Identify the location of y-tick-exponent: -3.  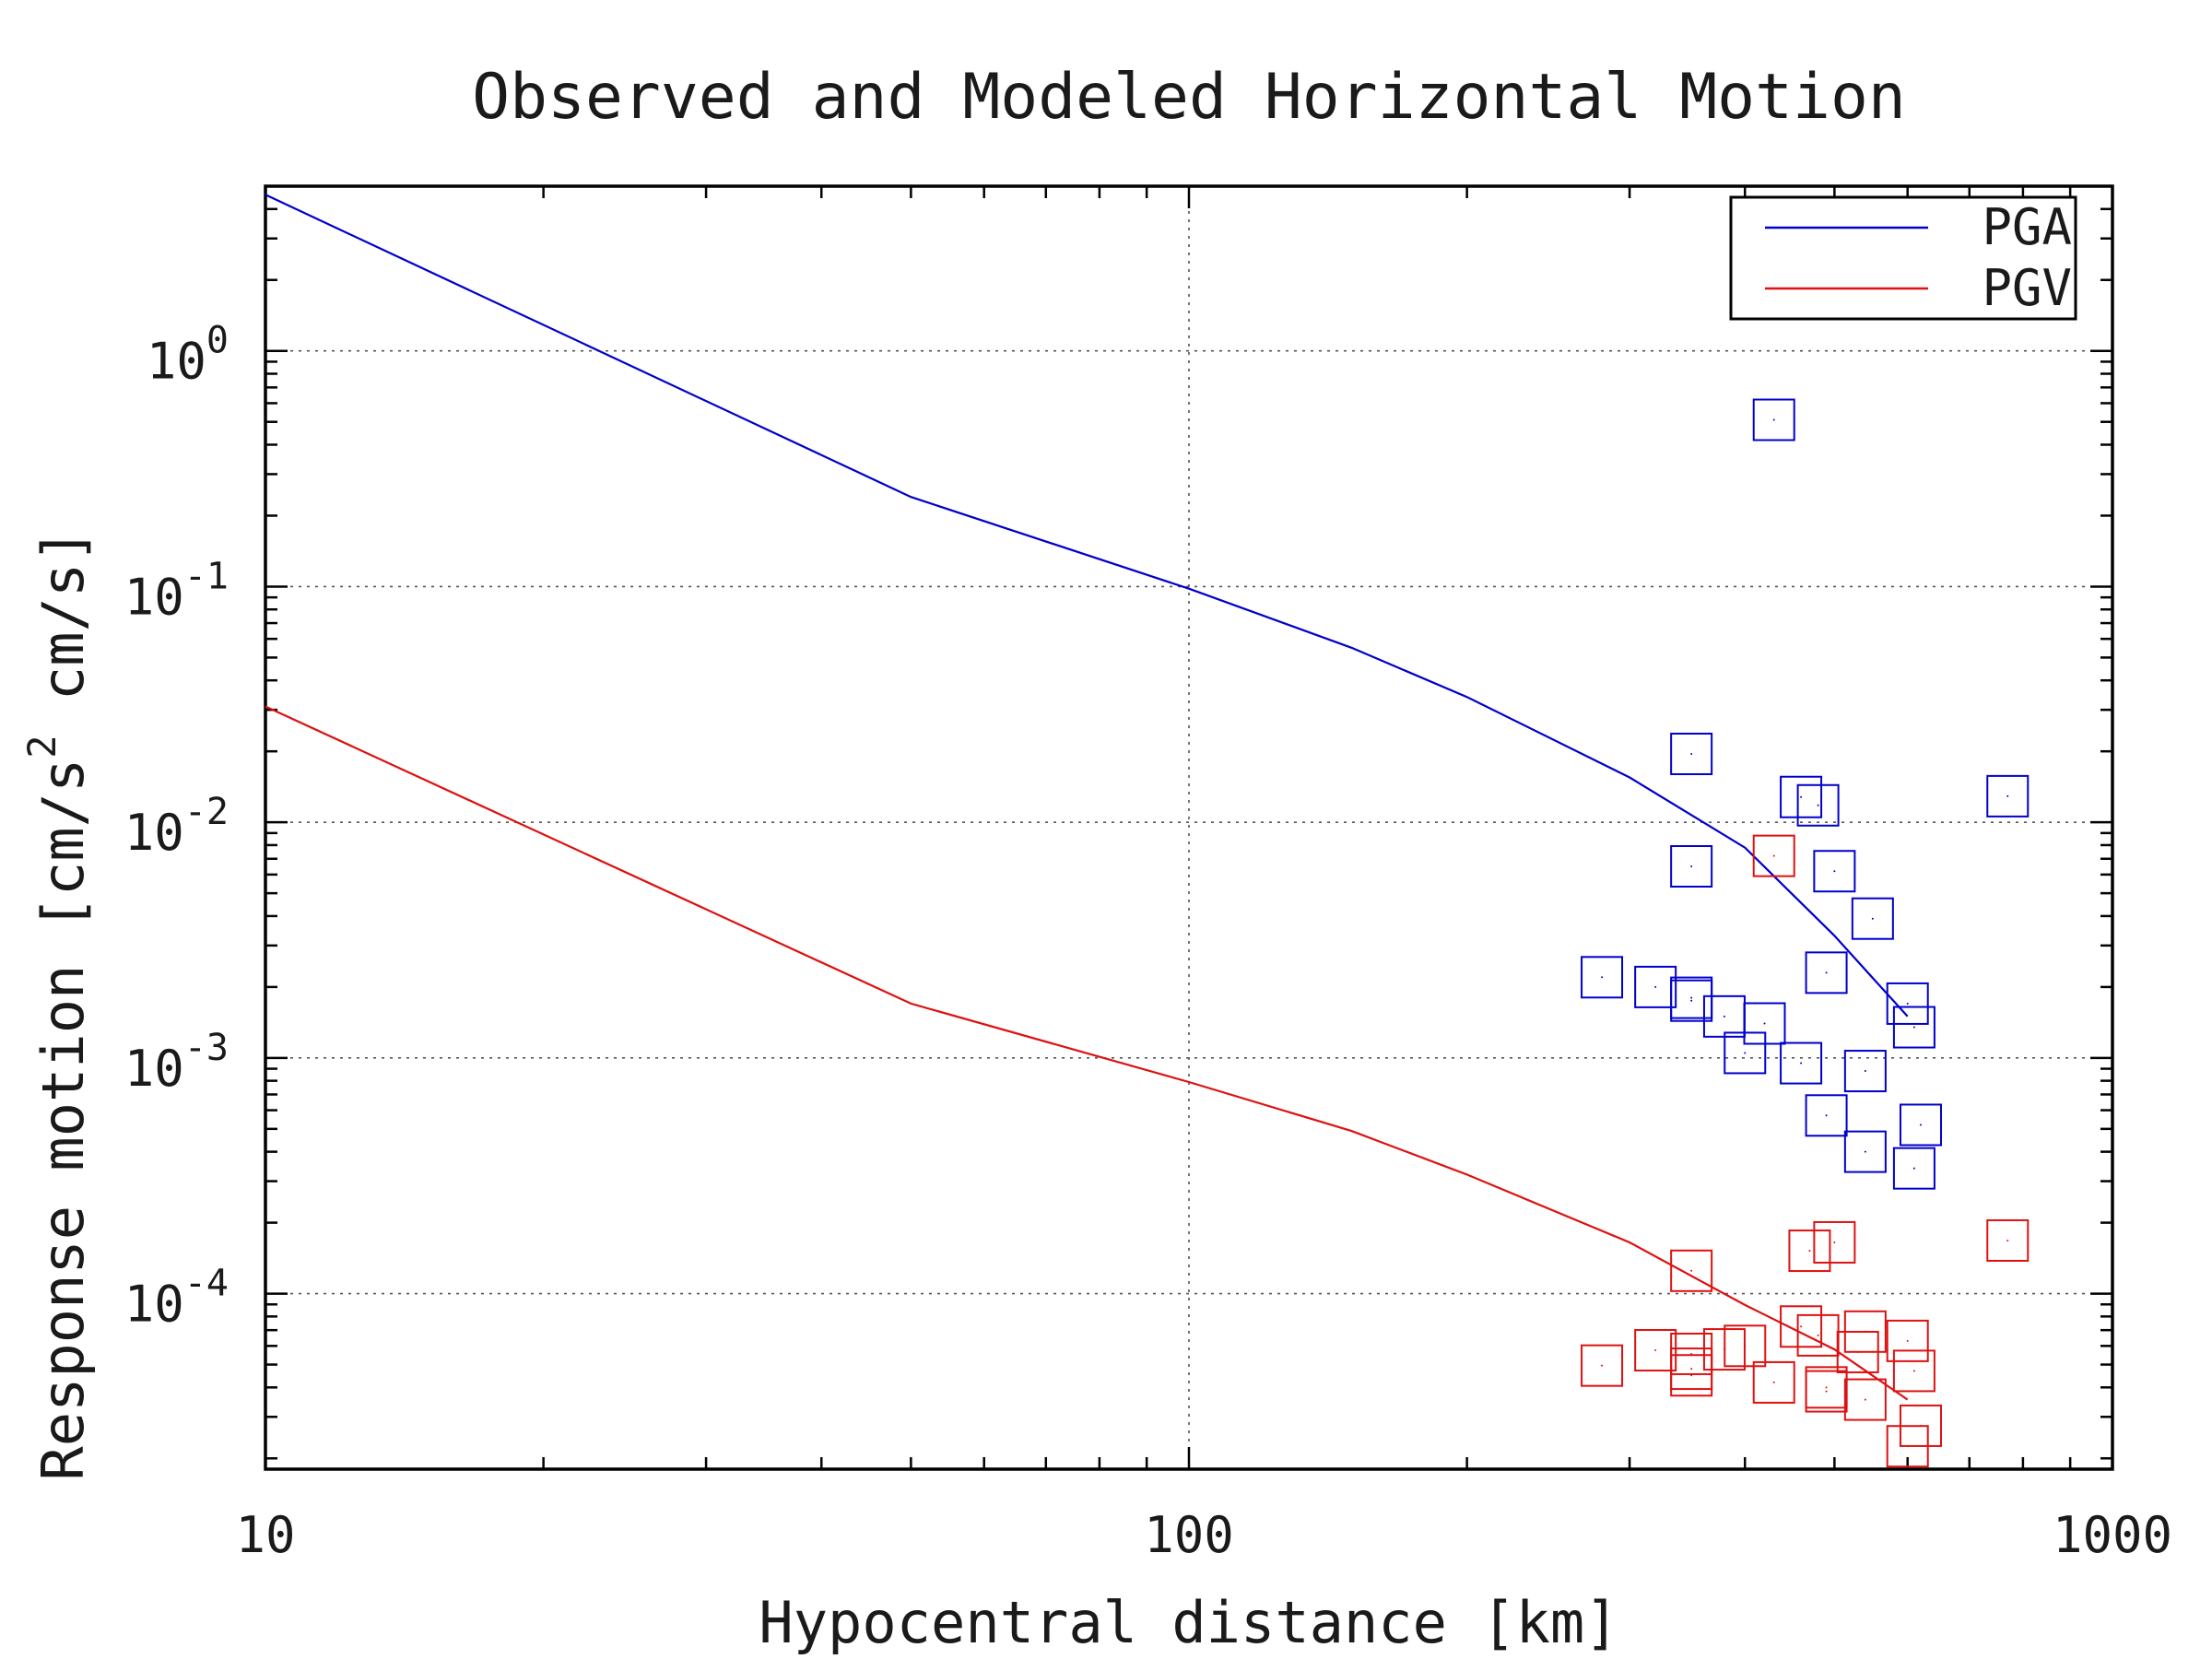
(206, 1048).